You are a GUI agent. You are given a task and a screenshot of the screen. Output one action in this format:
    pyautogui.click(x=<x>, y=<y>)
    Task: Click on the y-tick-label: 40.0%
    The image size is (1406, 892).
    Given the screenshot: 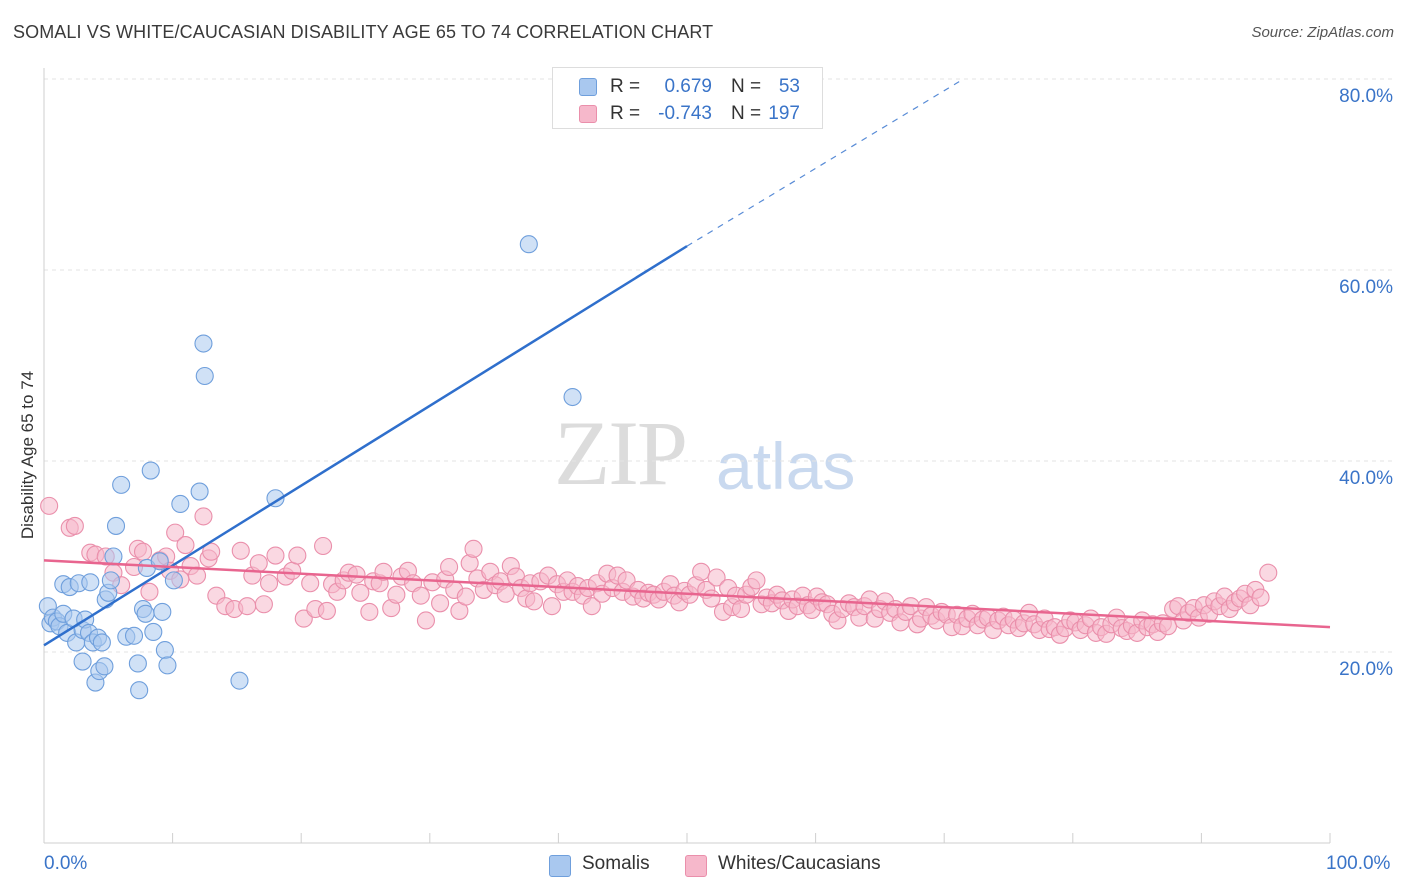 What is the action you would take?
    pyautogui.click(x=1366, y=478)
    